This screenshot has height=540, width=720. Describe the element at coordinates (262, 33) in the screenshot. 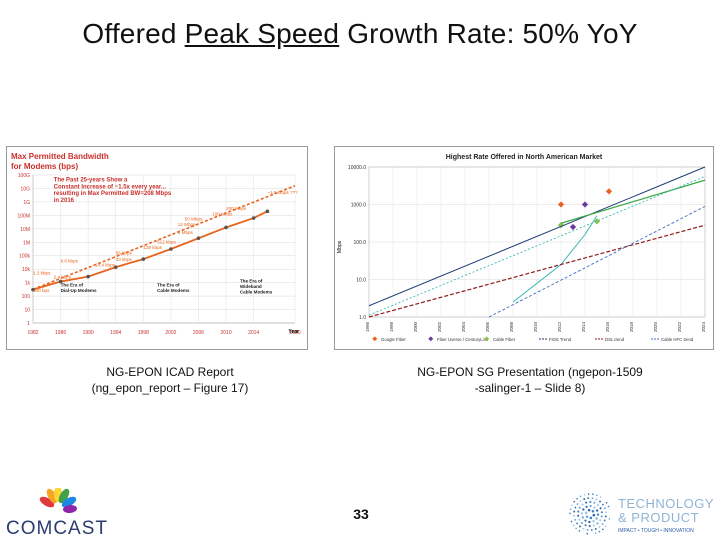

I see `title-underlined: Peak Speed` at that location.